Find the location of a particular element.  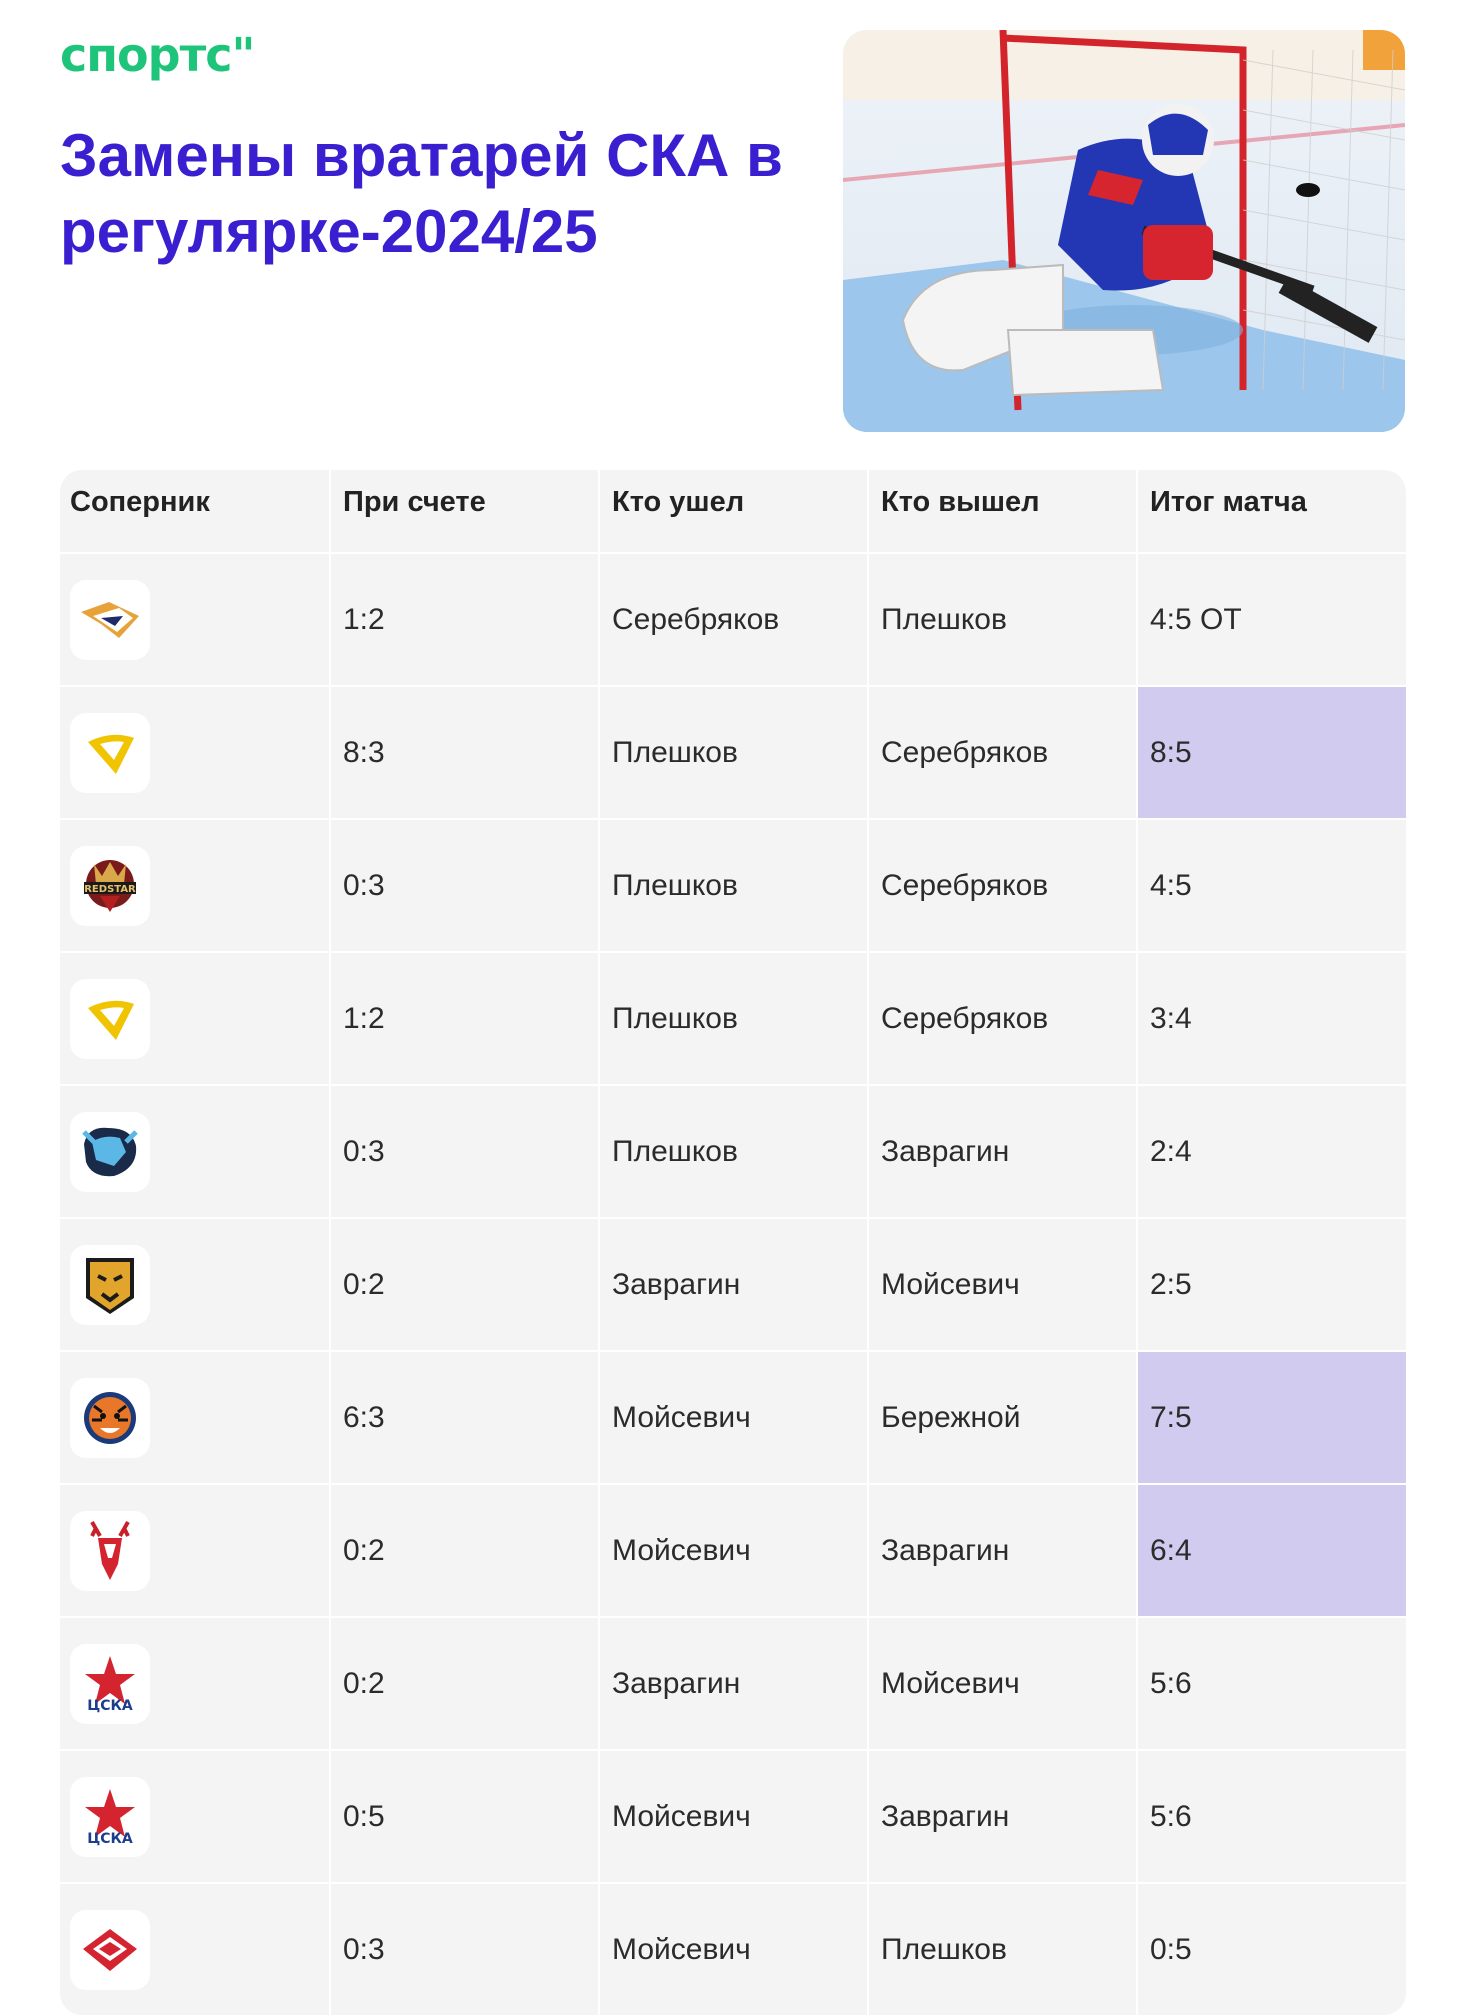

table-row: 0:3 Плешков Заврагин 2:4 is located at coordinates (733, 1150).